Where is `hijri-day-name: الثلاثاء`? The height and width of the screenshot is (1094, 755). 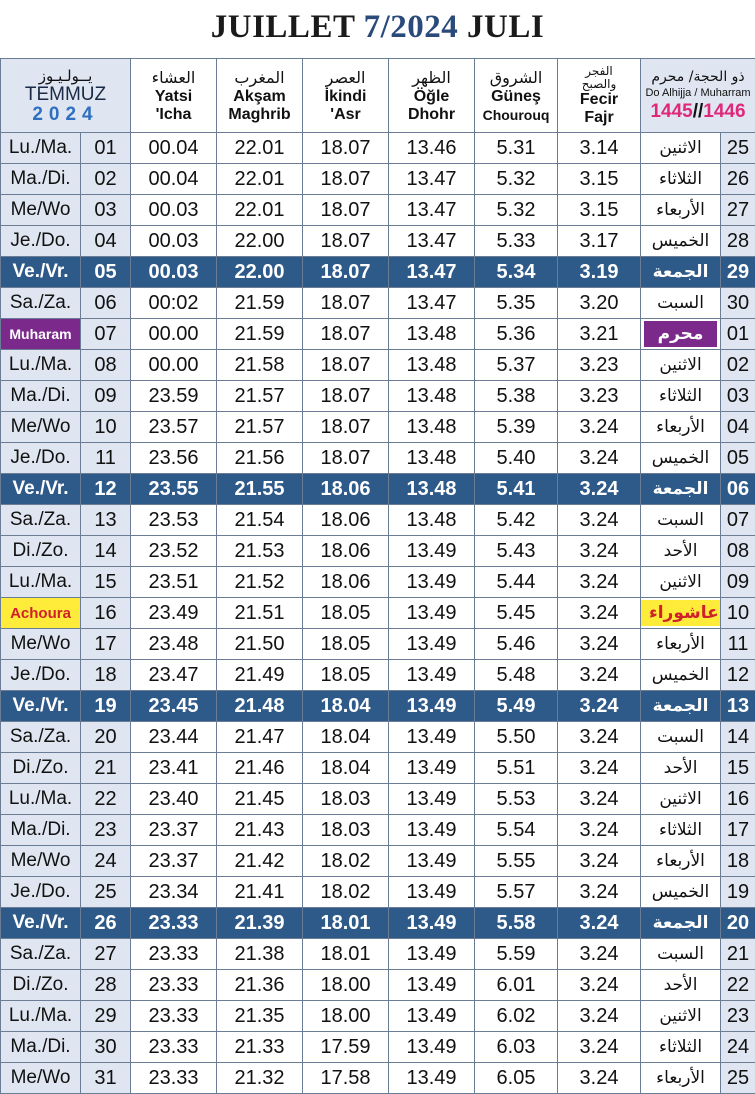 hijri-day-name: الثلاثاء is located at coordinates (681, 396).